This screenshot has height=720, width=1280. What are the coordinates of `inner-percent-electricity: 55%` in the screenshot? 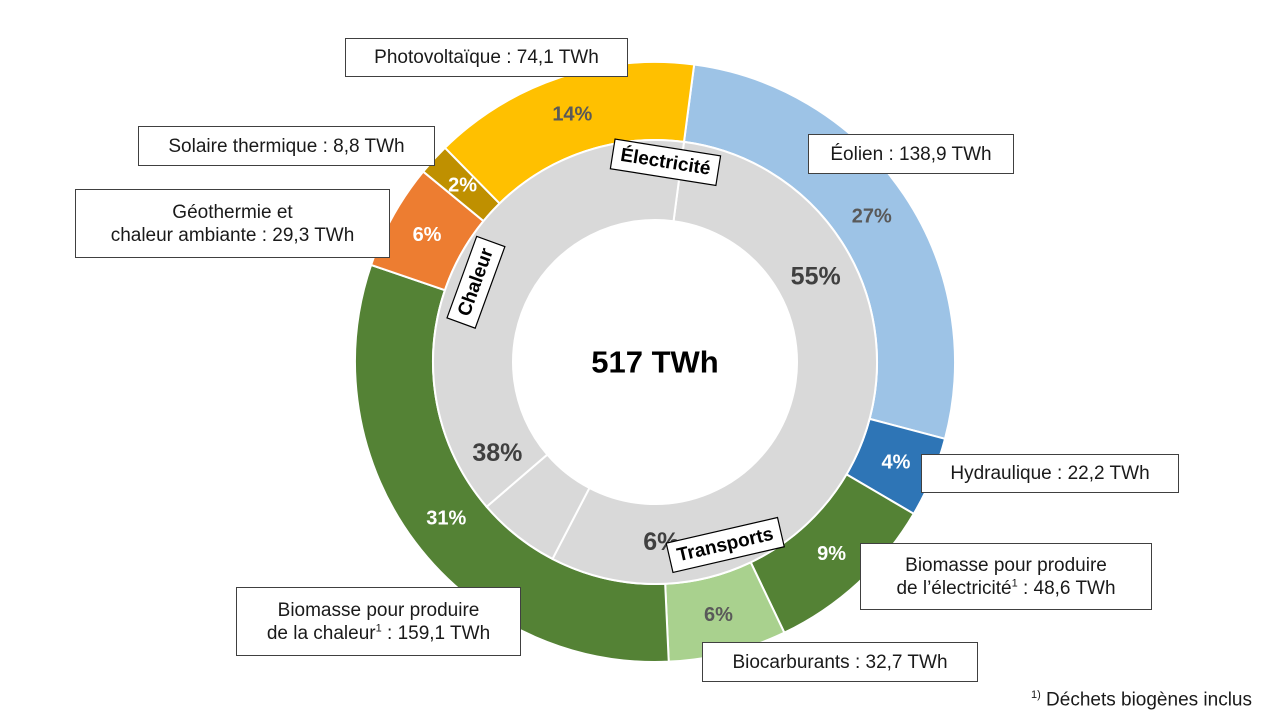 It's located at (816, 277).